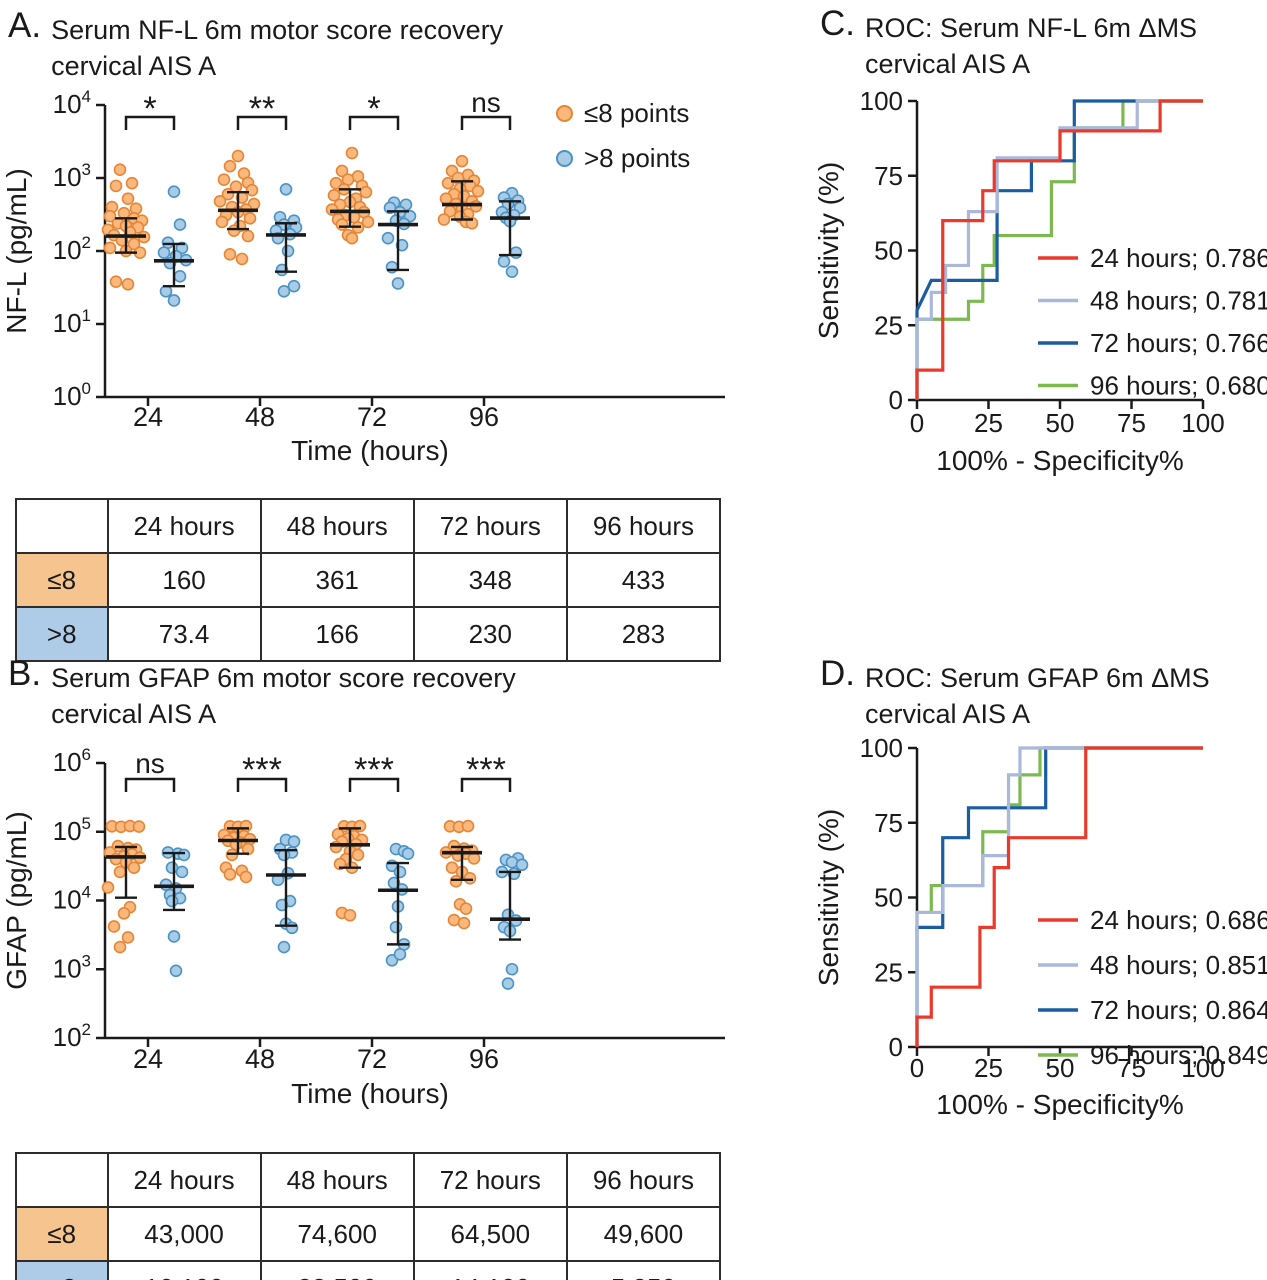 The height and width of the screenshot is (1280, 1267). Describe the element at coordinates (184, 1234) in the screenshot. I see `table-cell: 43,000` at that location.